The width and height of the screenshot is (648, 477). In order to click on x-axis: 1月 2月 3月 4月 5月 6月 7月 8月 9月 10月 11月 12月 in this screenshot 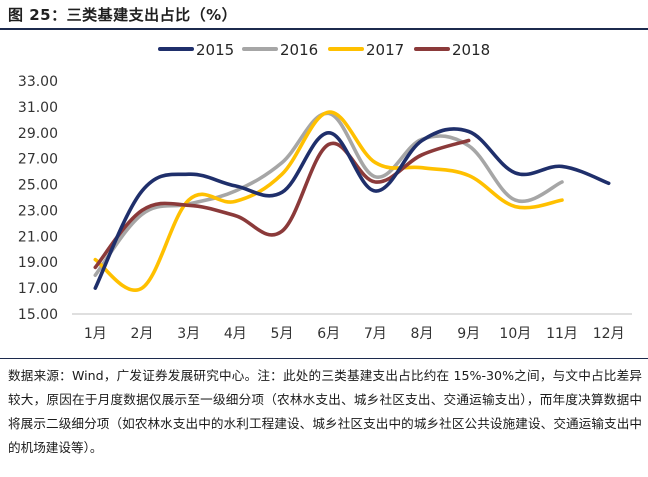, I will do `click(352, 327)`.